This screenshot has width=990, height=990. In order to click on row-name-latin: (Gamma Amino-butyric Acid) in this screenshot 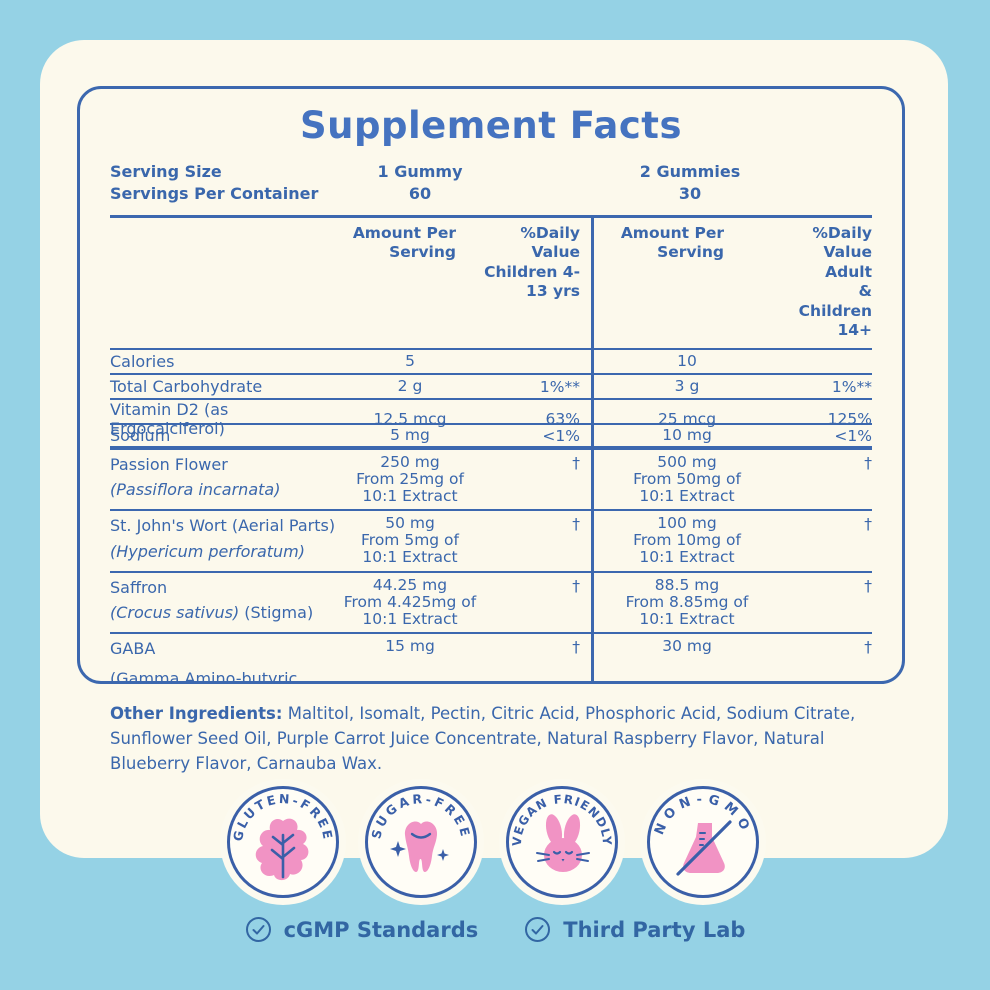, I will do `click(225, 676)`.